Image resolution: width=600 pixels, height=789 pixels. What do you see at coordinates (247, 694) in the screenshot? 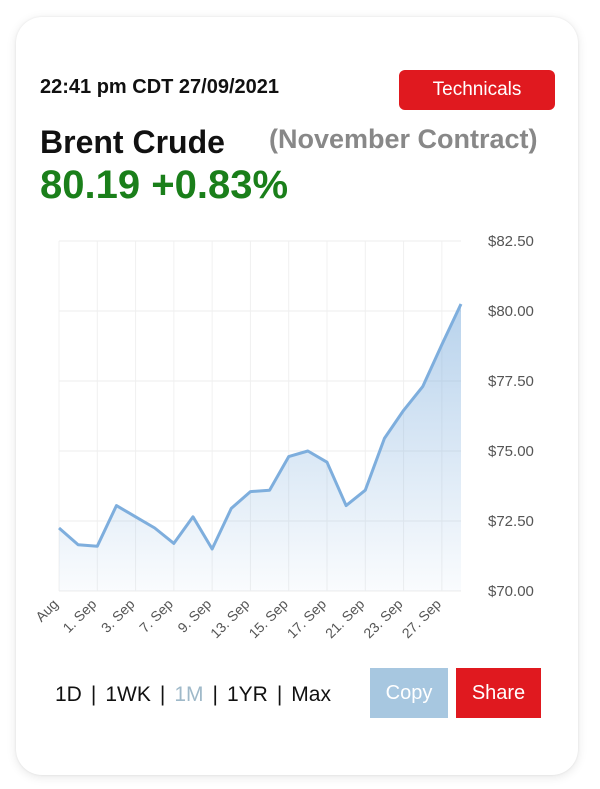
I see `range-option-1yr: 1YR` at bounding box center [247, 694].